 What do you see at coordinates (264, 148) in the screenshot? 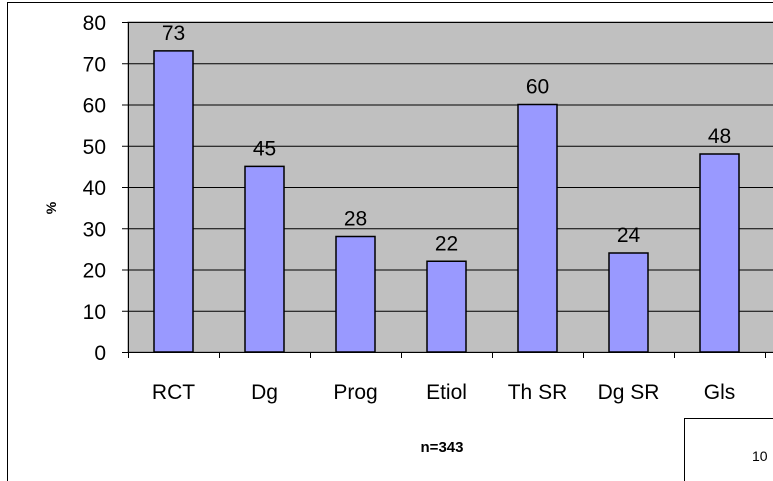
I see `data-label: 45` at bounding box center [264, 148].